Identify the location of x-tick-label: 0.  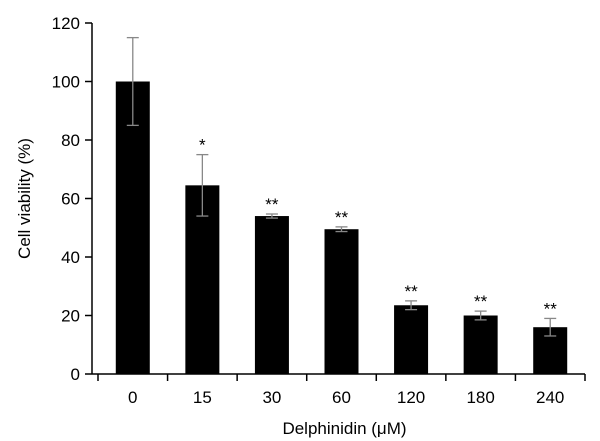
(132, 397).